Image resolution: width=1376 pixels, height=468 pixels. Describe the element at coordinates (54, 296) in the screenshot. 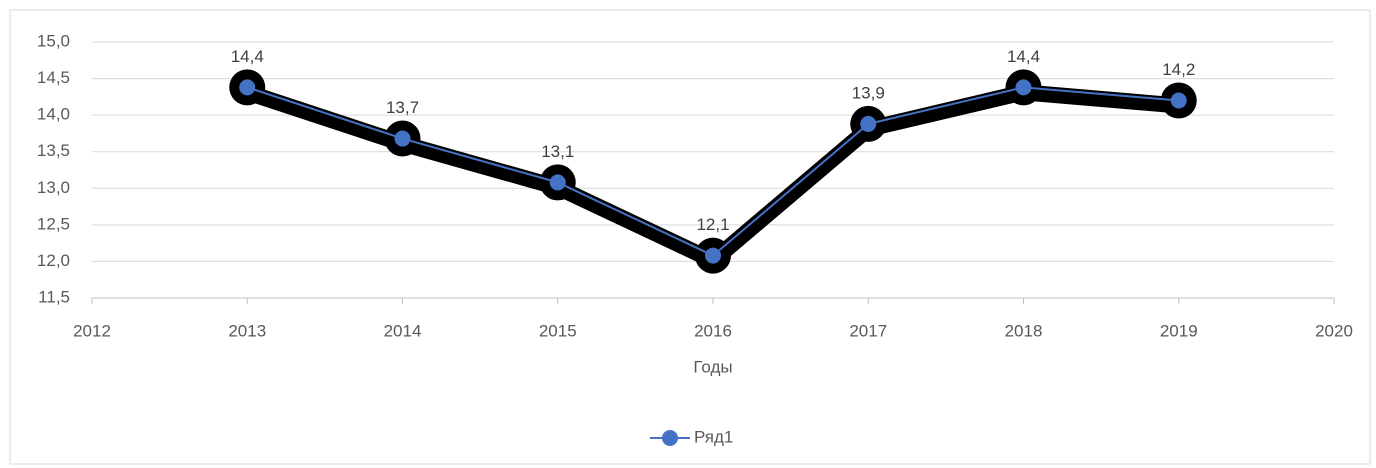

I see `y-tick-label: 11,5` at that location.